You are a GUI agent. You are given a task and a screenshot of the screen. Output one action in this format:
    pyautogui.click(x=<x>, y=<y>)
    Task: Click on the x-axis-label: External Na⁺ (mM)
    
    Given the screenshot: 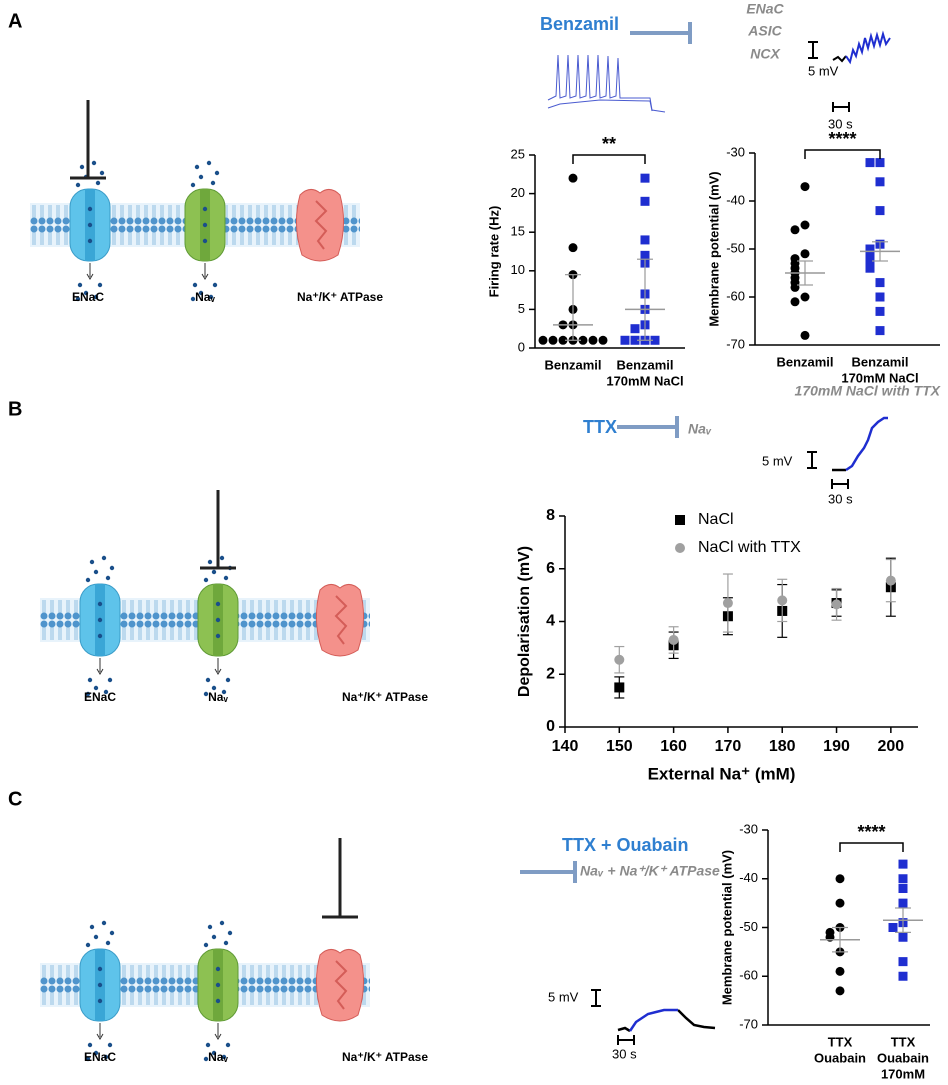 What is the action you would take?
    pyautogui.click(x=722, y=773)
    